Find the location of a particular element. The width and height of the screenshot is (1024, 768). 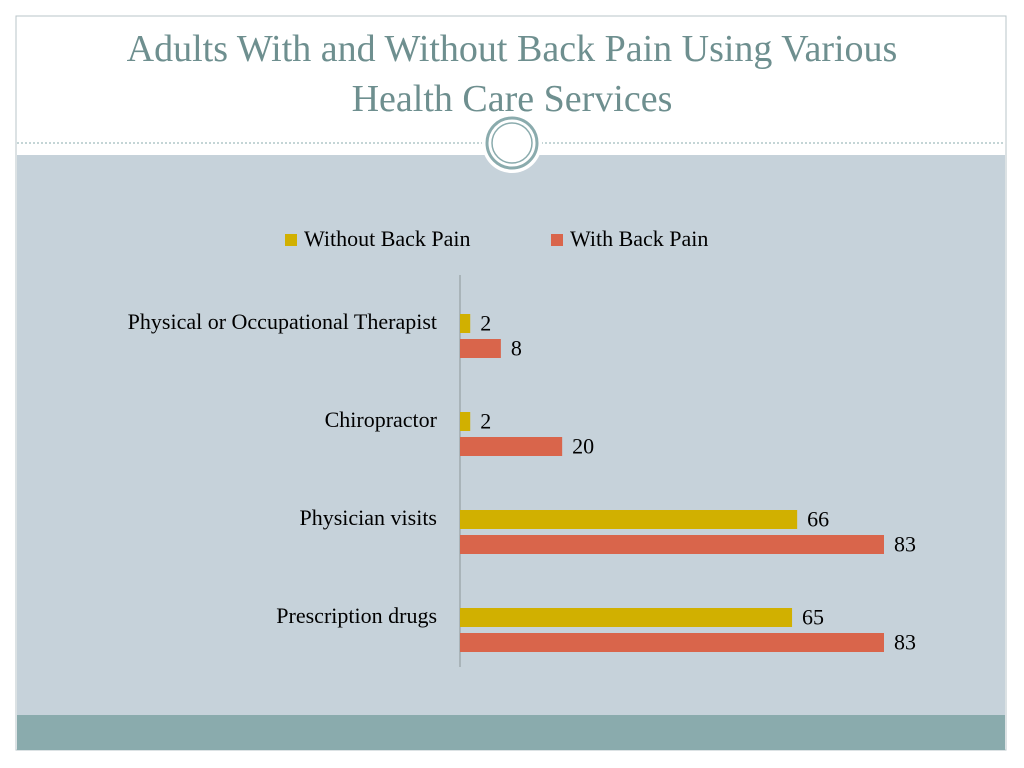

category-label: Chiropractor is located at coordinates (381, 419).